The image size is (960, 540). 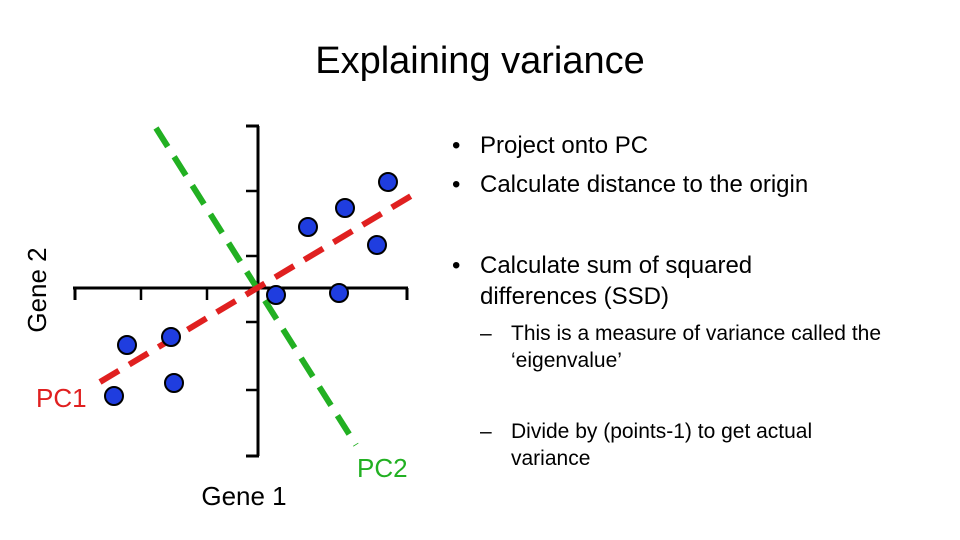 What do you see at coordinates (480, 61) in the screenshot?
I see `slide-title: Explaining variance` at bounding box center [480, 61].